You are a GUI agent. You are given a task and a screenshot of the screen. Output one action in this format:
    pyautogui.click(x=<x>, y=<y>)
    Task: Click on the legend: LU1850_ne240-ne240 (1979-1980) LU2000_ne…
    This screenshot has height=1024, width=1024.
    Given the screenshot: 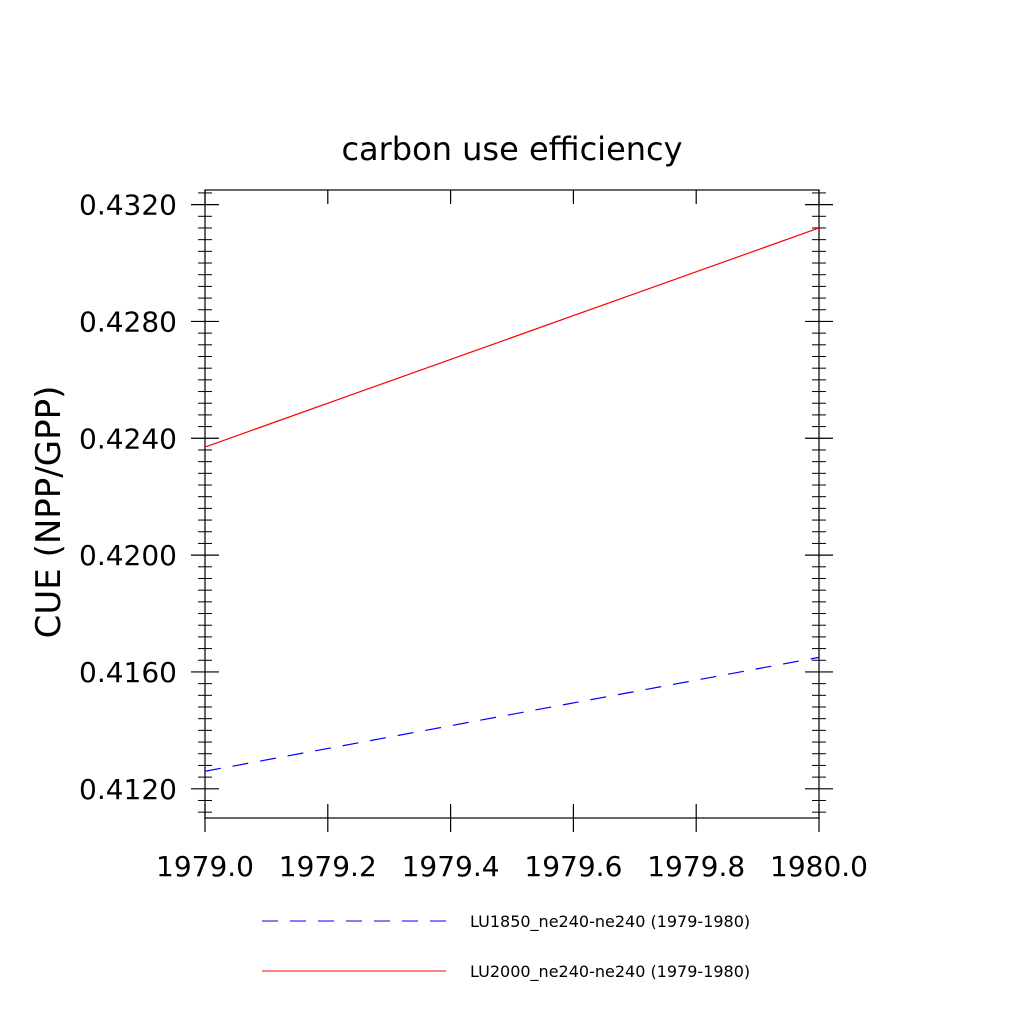 What is the action you would take?
    pyautogui.click(x=506, y=947)
    